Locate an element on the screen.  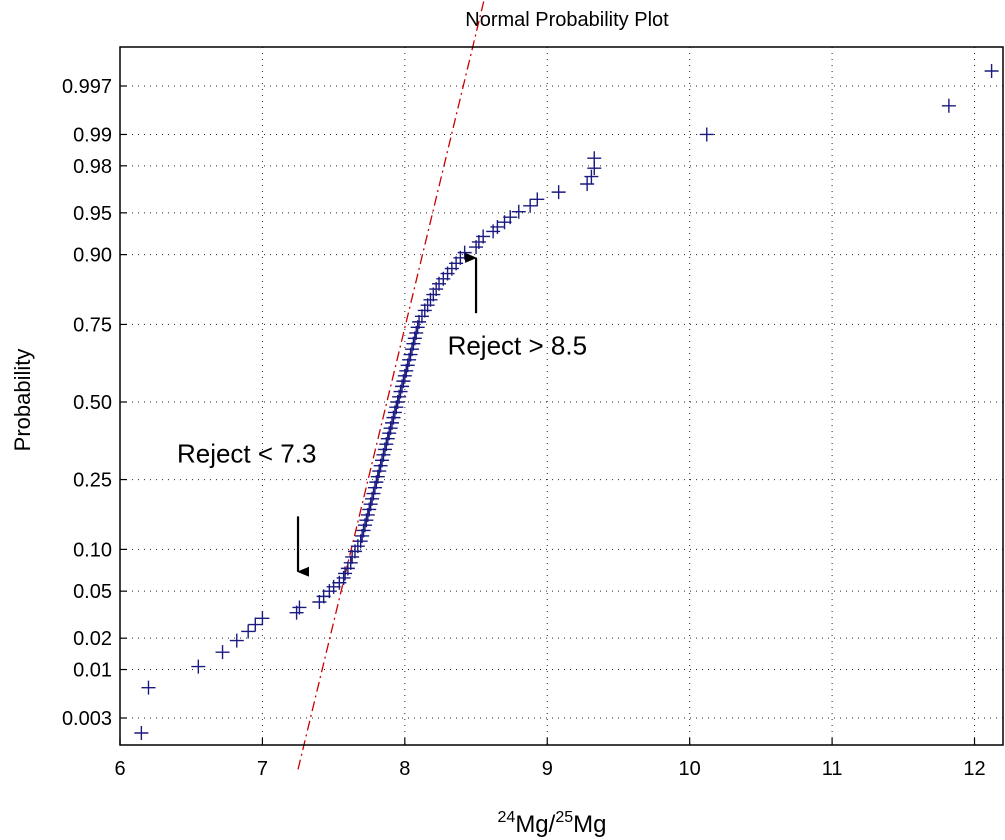
y-tick-label: 0.98 is located at coordinates (92, 167).